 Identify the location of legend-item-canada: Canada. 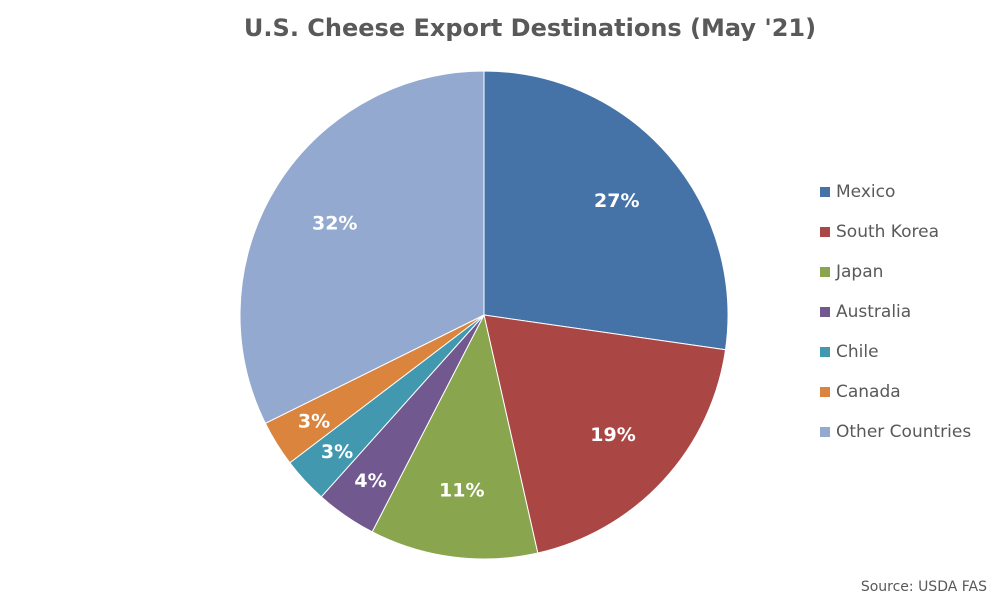
(895, 398).